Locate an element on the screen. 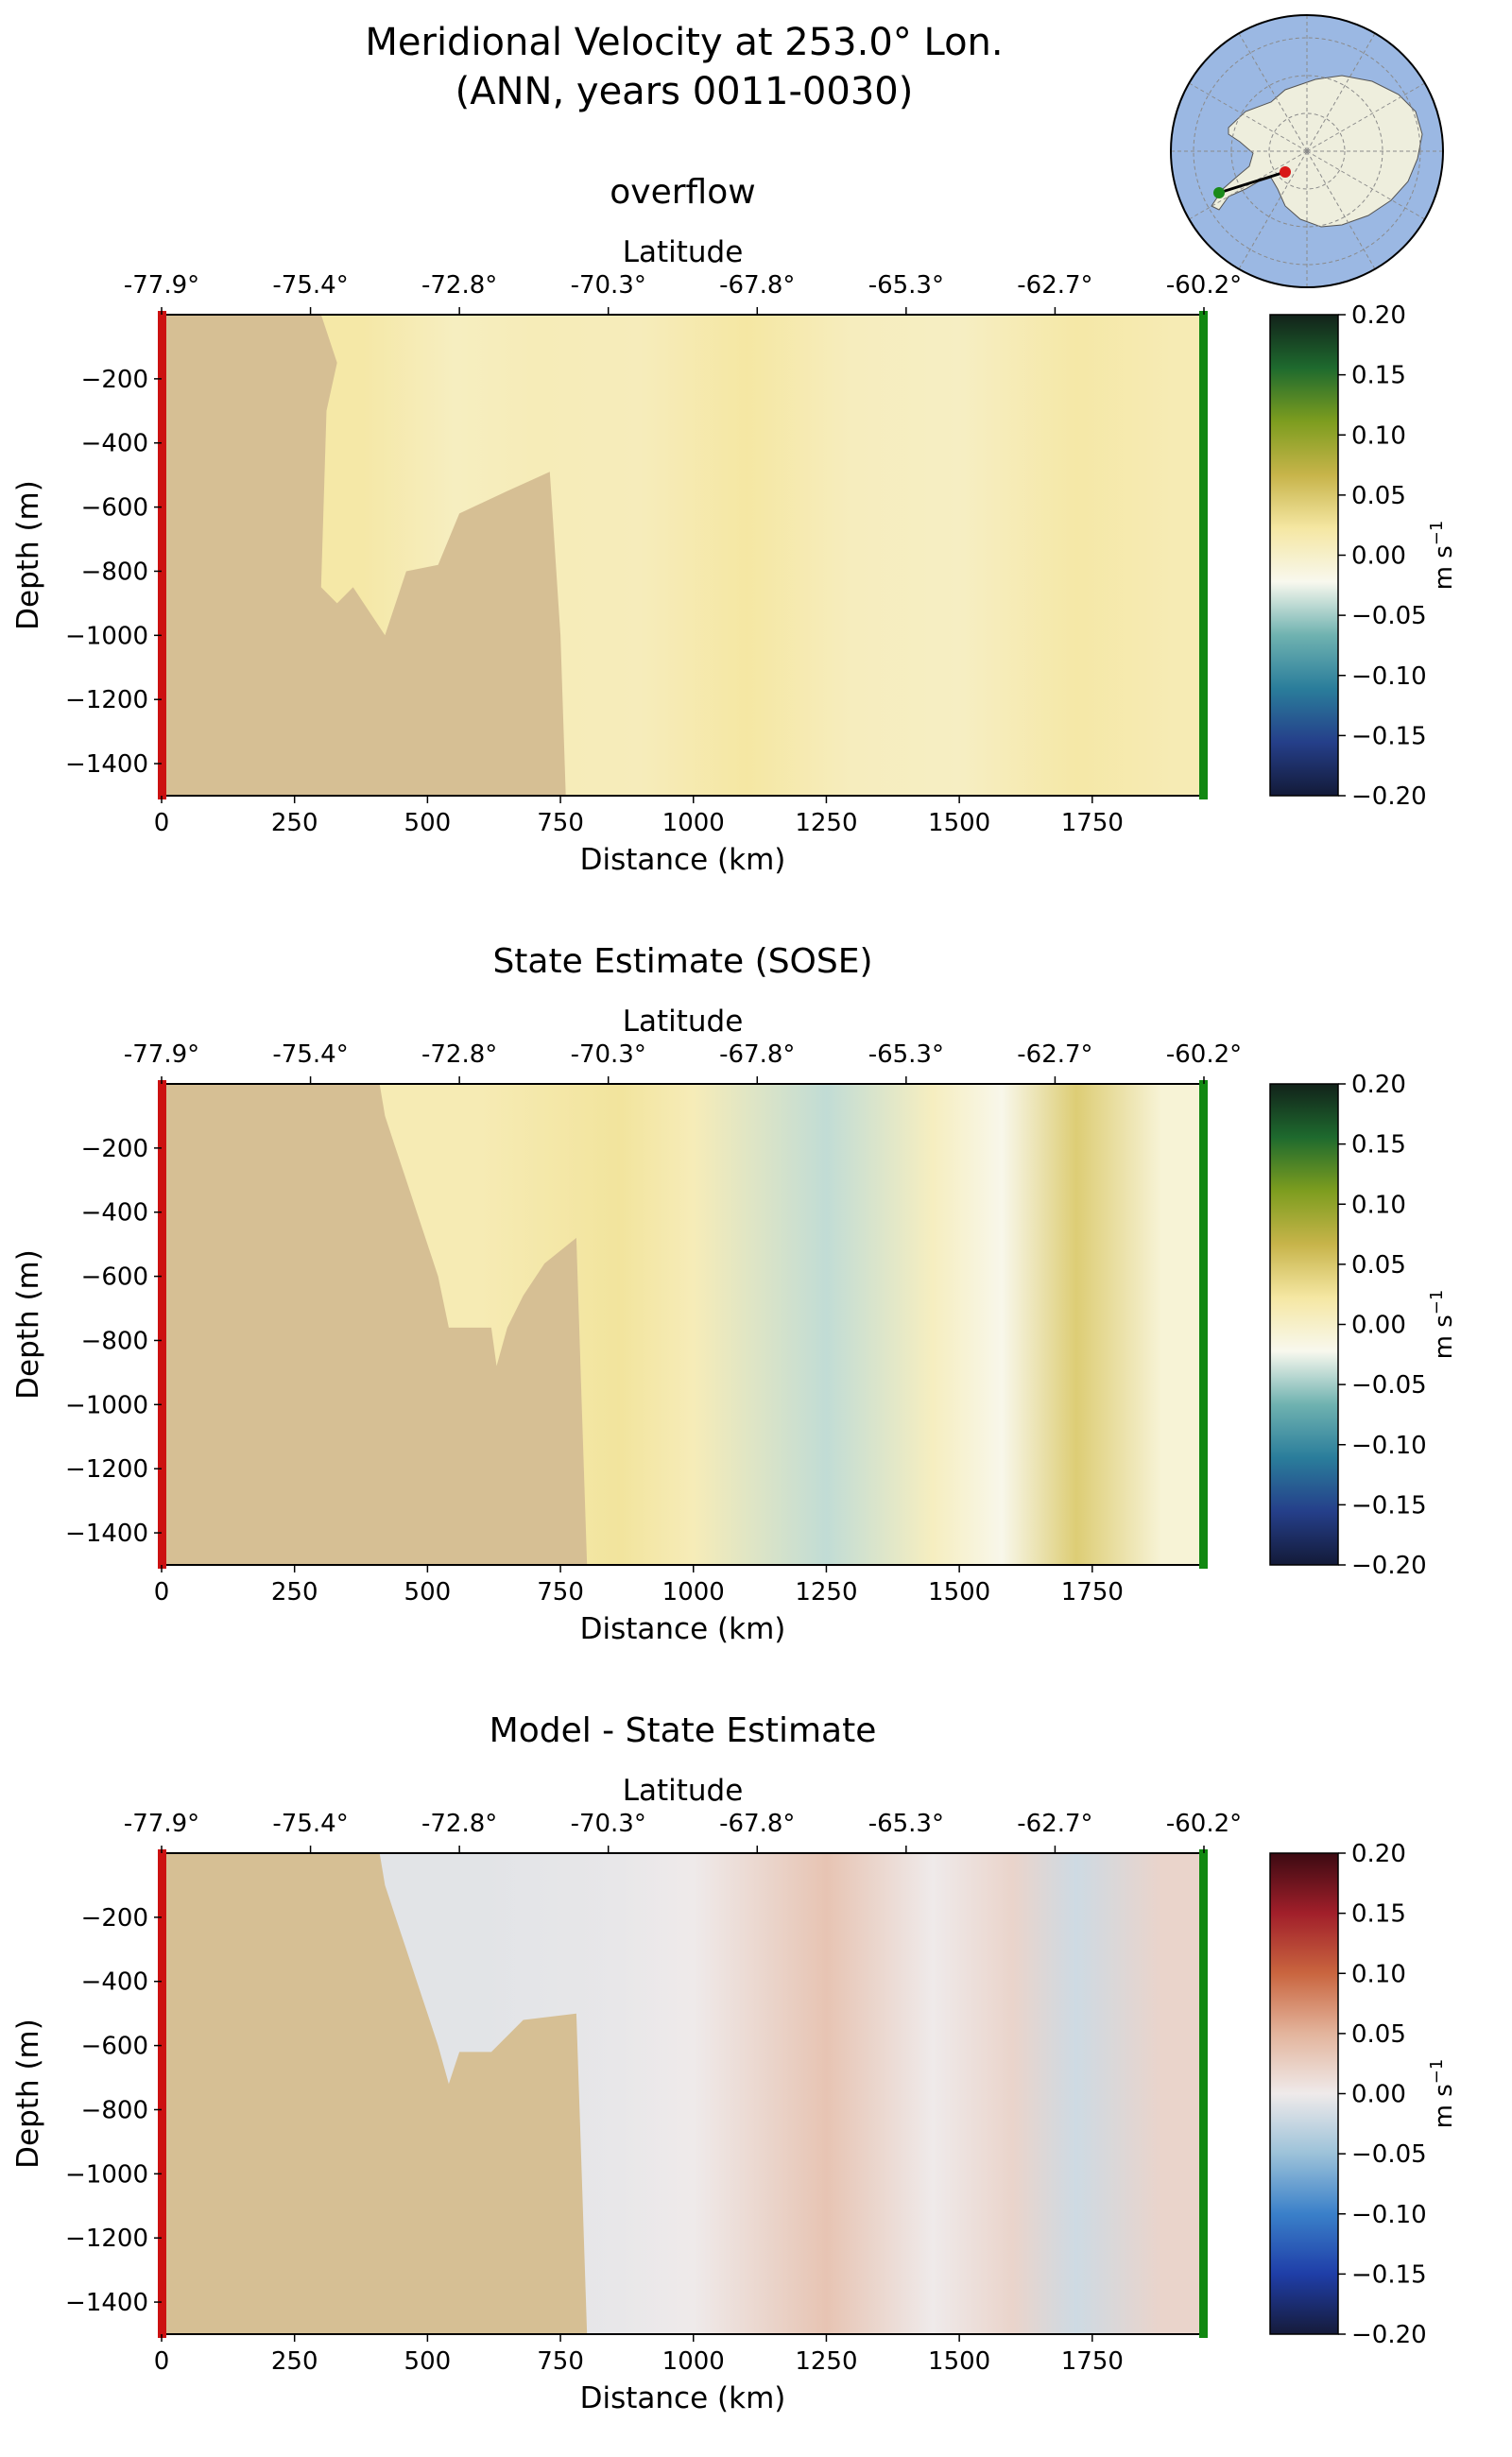  section-start-marker is located at coordinates (162, 1324).